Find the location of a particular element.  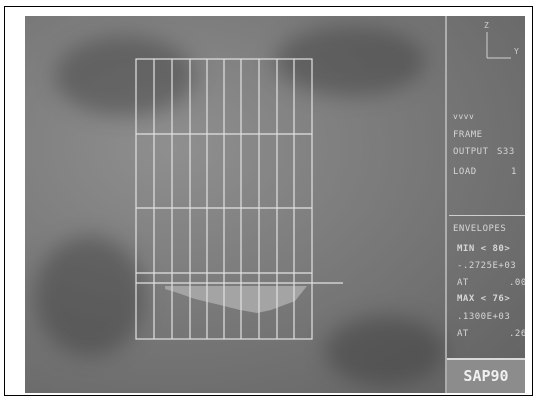

panel-separator is located at coordinates (487, 215).